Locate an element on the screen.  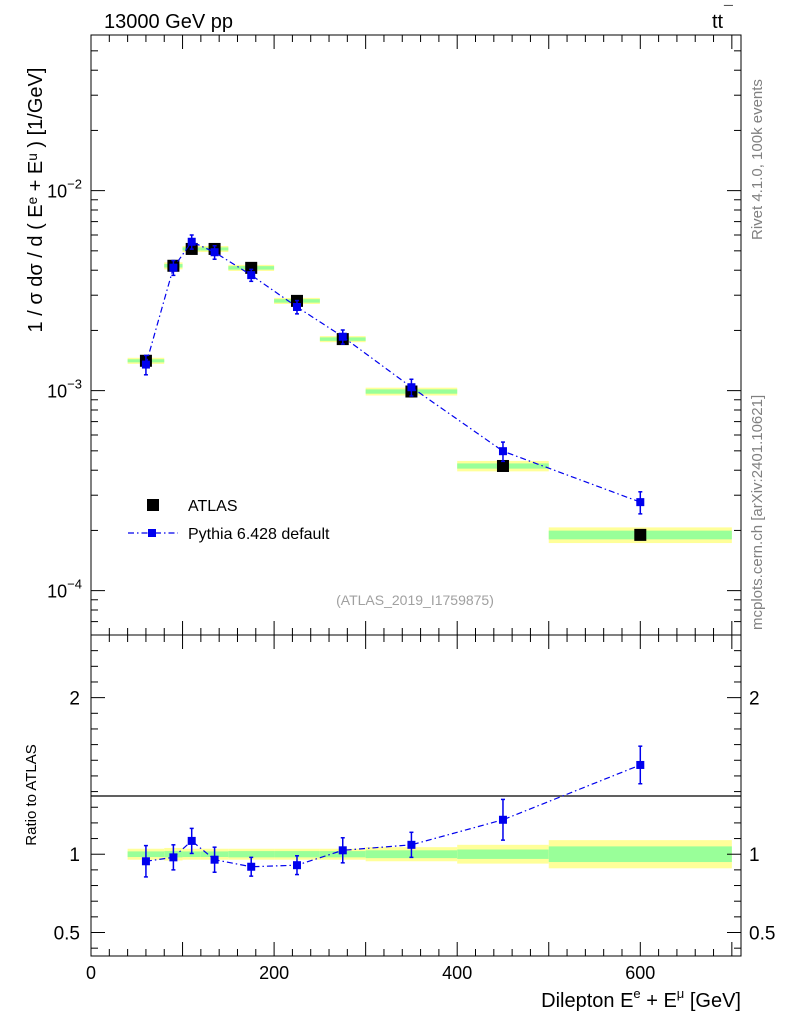
ratio-y-tick-label: 2 is located at coordinates (74, 699).